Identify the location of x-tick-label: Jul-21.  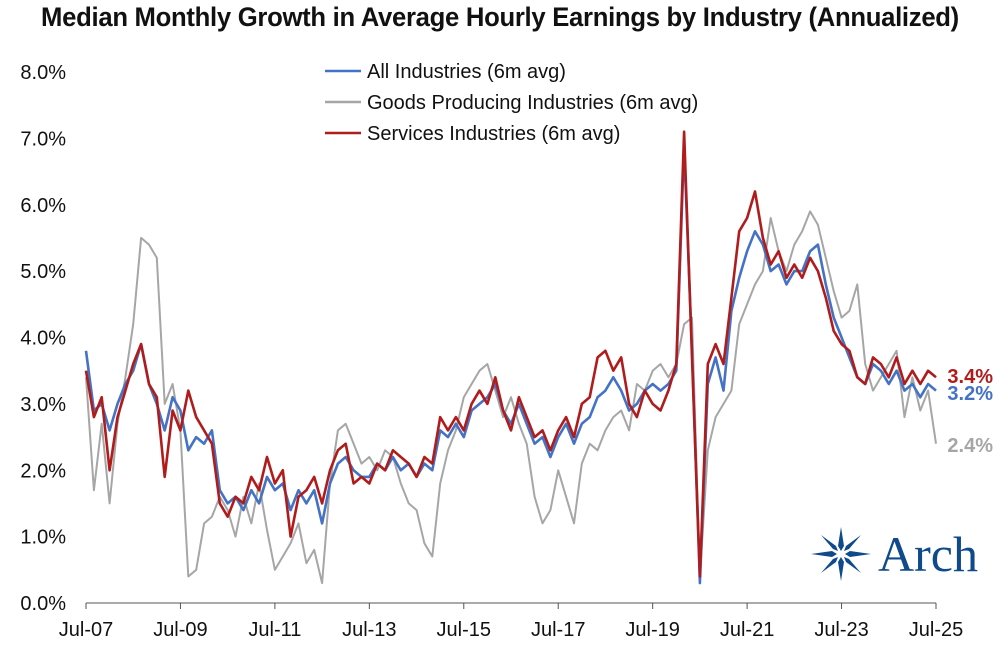
(747, 630).